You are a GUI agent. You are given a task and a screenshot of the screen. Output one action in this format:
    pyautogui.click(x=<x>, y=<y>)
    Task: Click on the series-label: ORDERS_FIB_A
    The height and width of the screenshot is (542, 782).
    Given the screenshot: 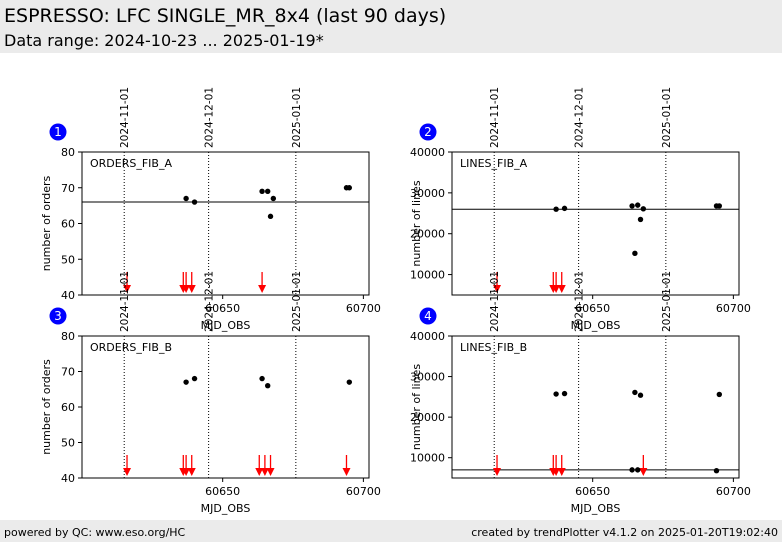 What is the action you would take?
    pyautogui.click(x=131, y=163)
    